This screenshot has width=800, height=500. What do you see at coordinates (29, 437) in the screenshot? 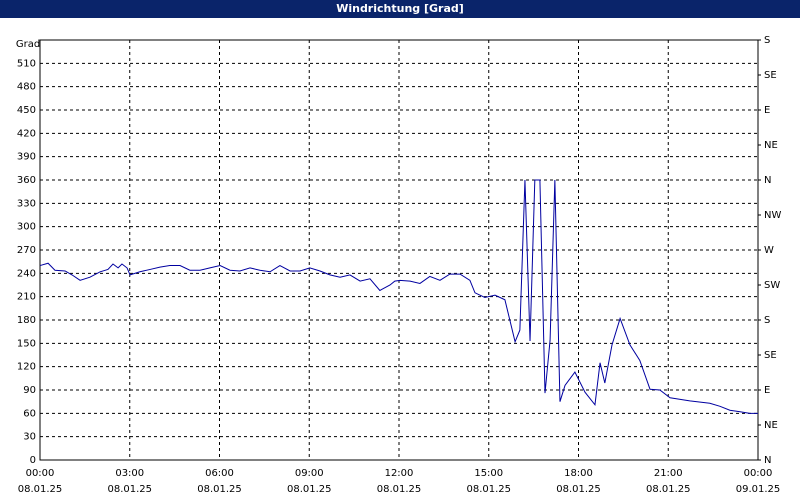
I see `y-tick-label: 30` at bounding box center [29, 437].